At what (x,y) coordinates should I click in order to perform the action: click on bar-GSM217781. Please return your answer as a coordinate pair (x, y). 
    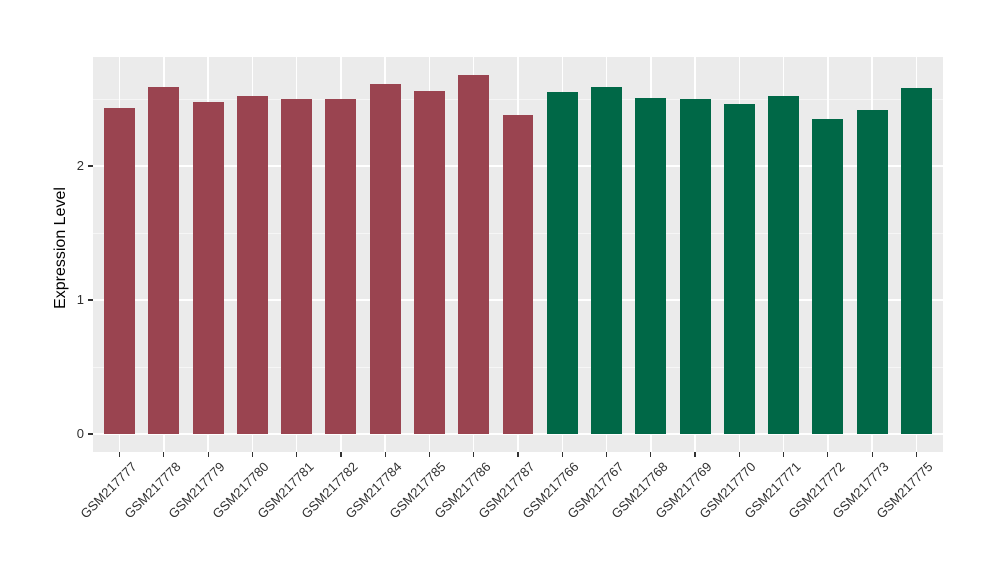
    Looking at the image, I should click on (297, 266).